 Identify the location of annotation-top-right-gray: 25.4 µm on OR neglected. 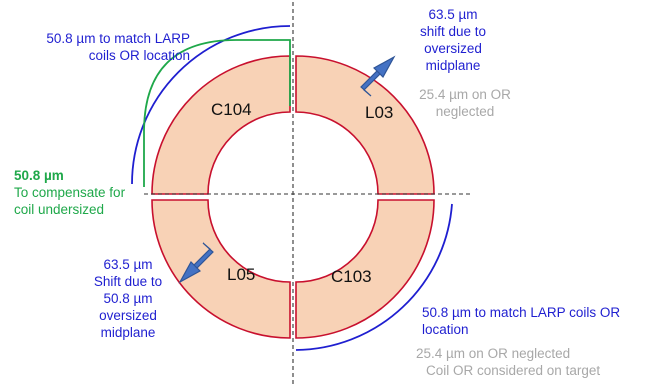
(465, 103).